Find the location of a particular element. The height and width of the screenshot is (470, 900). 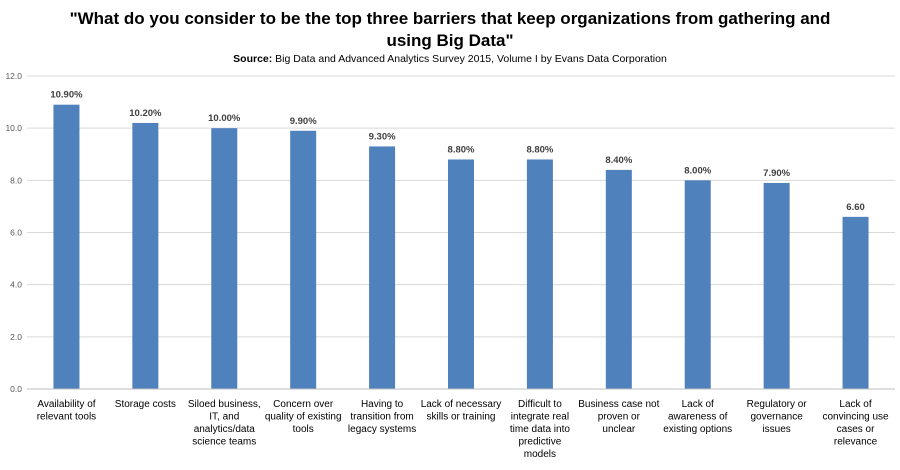

category-label-line: convincing use is located at coordinates (855, 417).